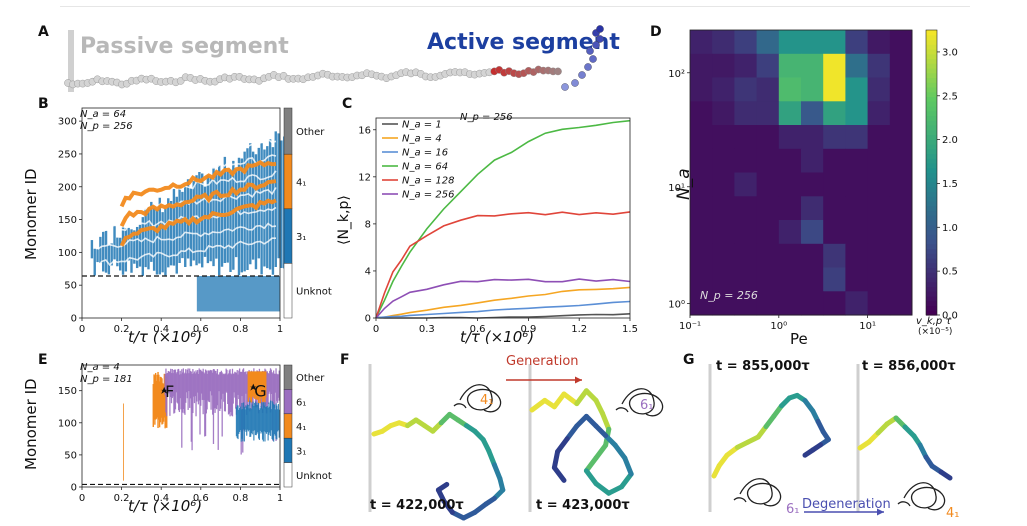 This screenshot has width=1027, height=526. What do you see at coordinates (425, 153) in the screenshot?
I see `c-legend-label: N_a = 16` at bounding box center [425, 153].